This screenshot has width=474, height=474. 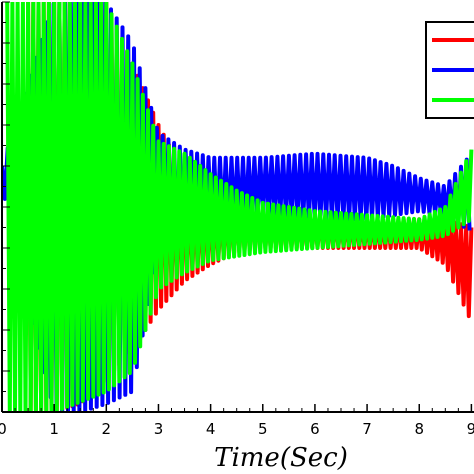 I want to click on x-tick-label: 9, so click(x=470, y=429).